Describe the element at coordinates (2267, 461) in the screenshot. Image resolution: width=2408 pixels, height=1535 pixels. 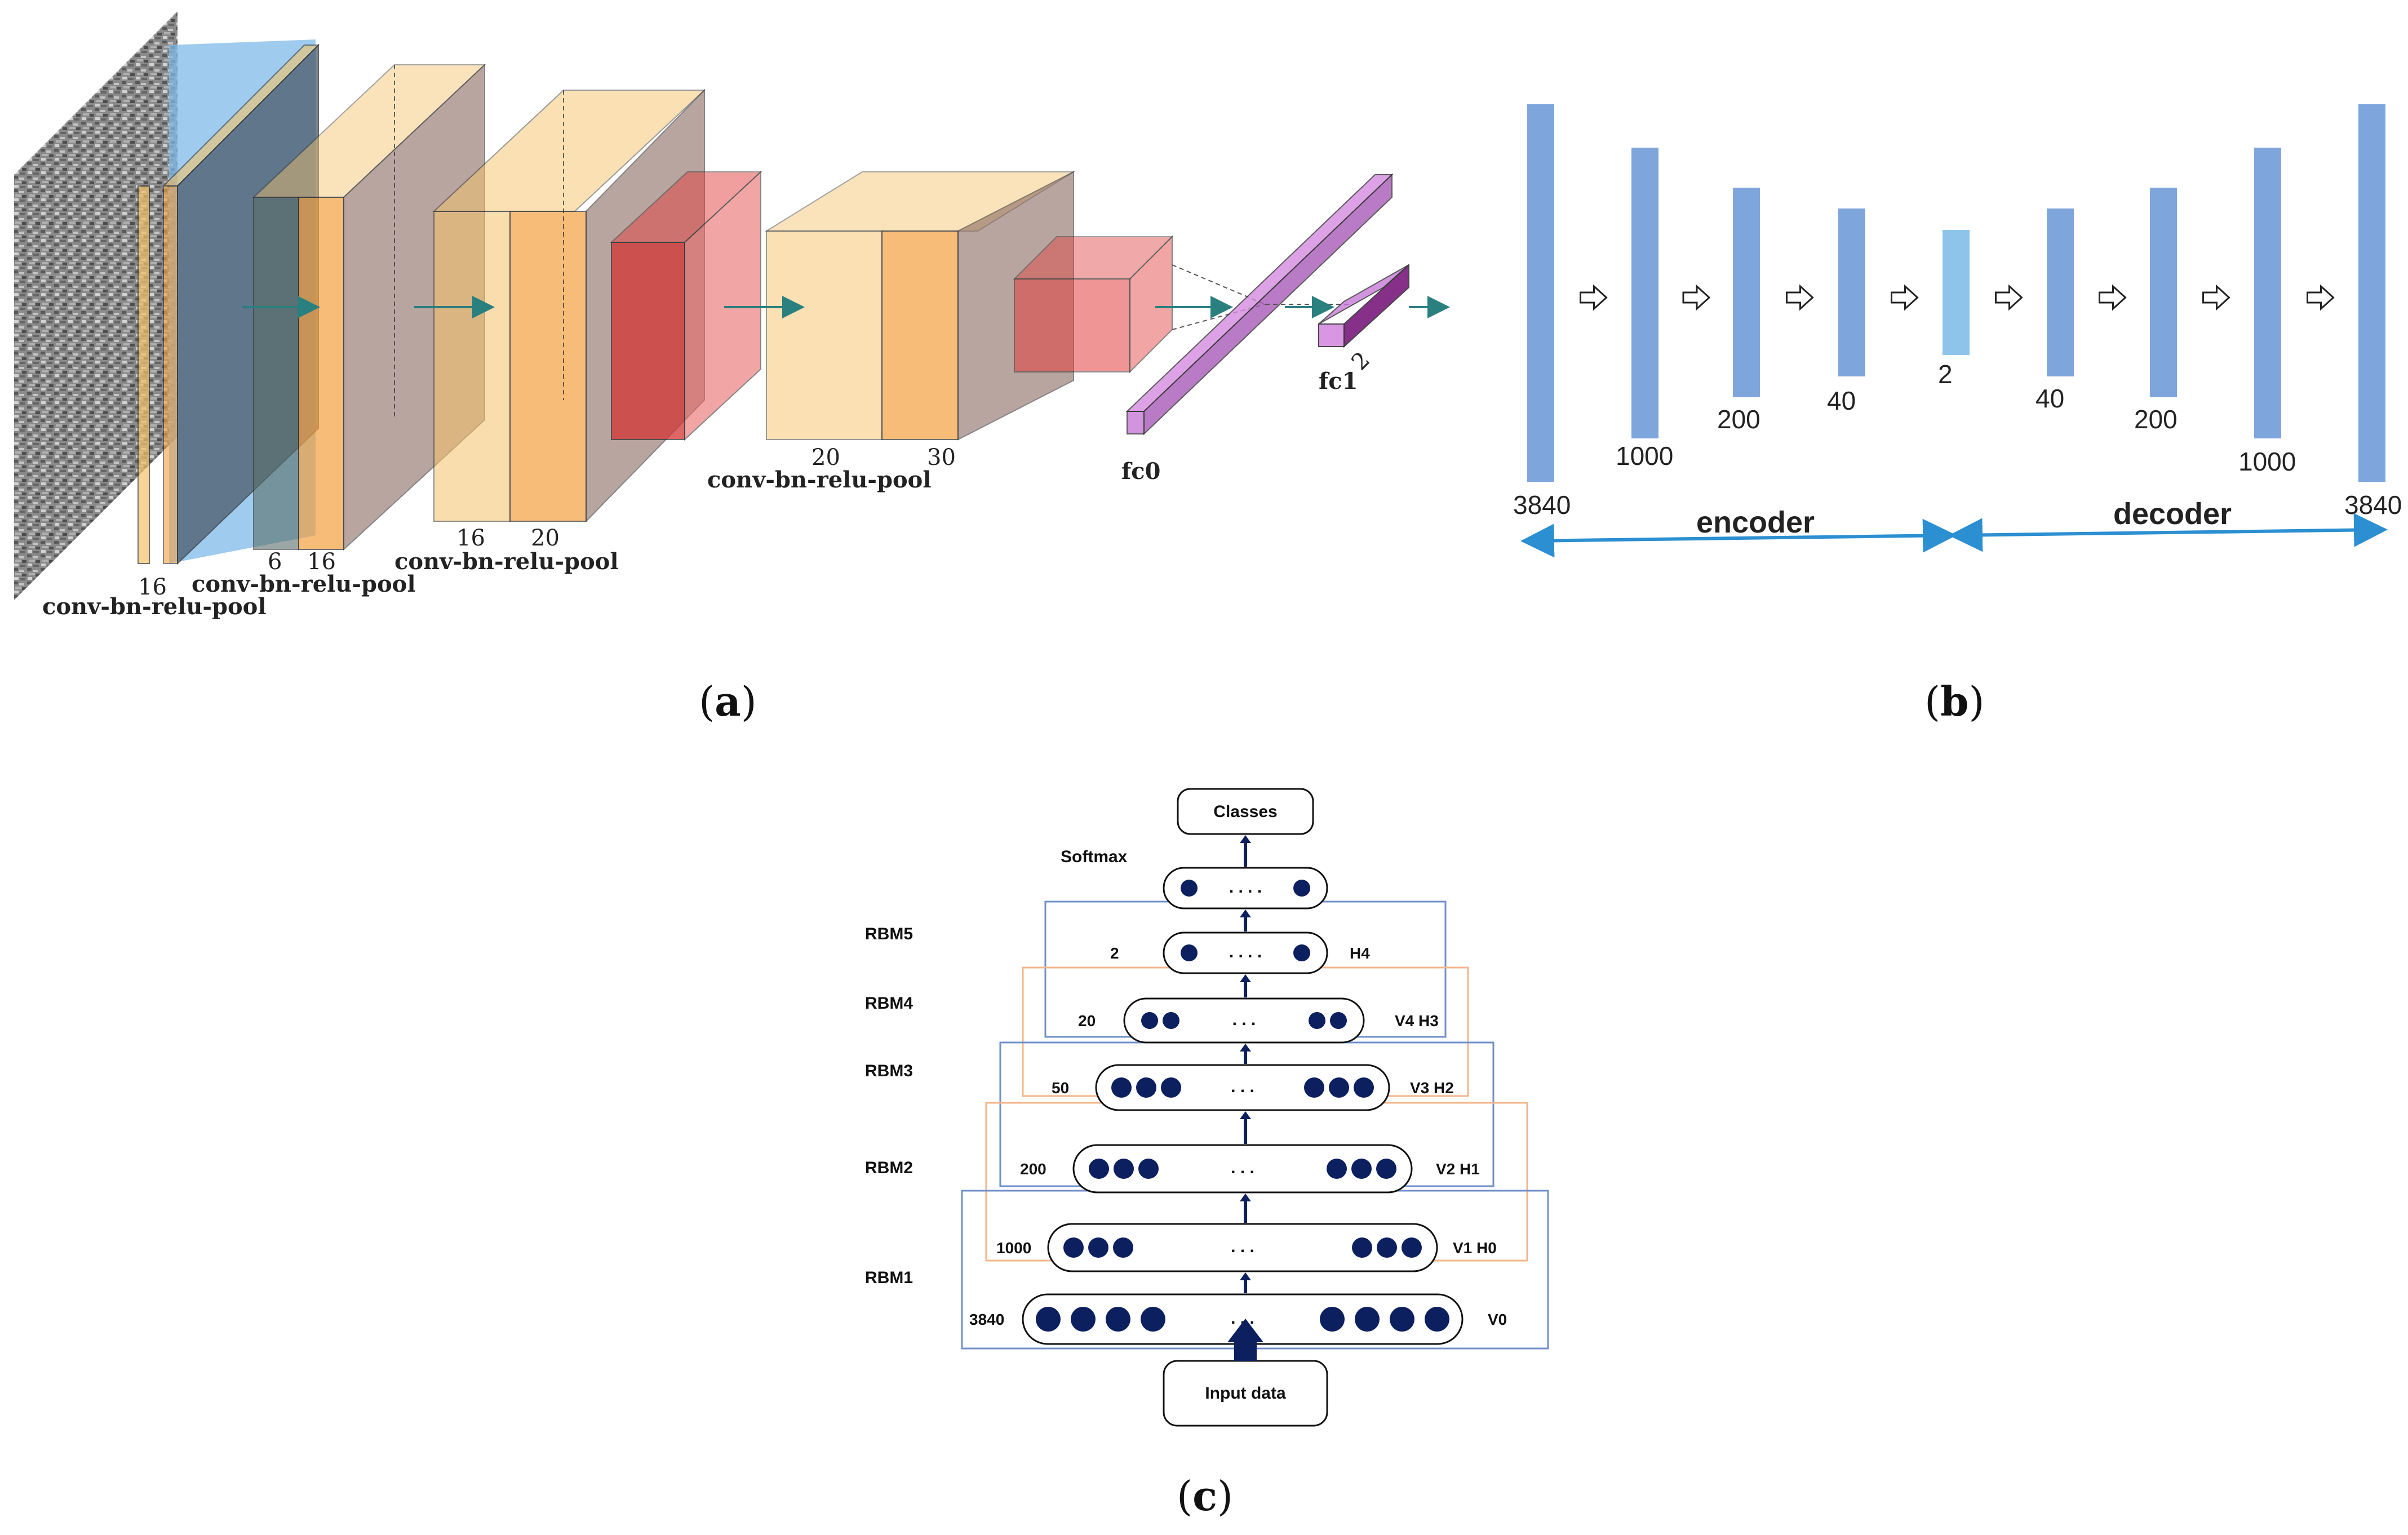
I see `ae-layer-size-7: 1000` at that location.